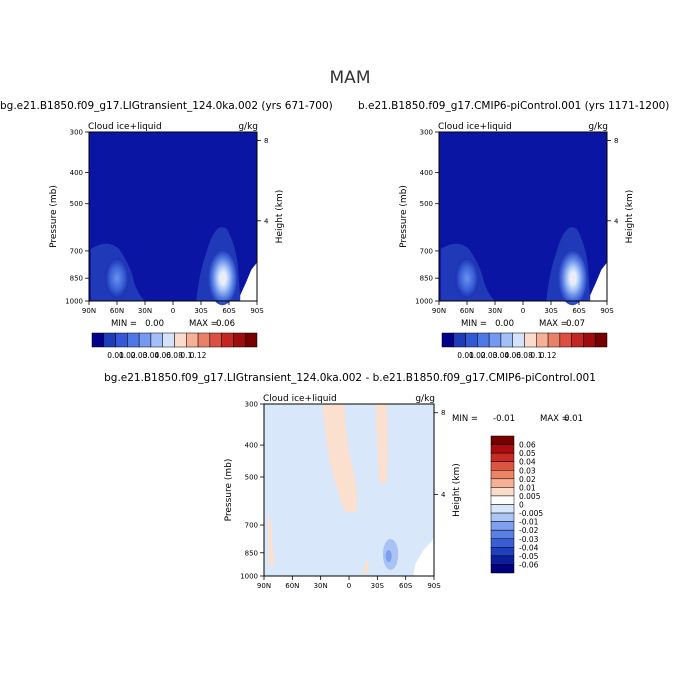 The height and width of the screenshot is (700, 700). What do you see at coordinates (489, 355) in the screenshot?
I see `colorbar-label: 0.03` at bounding box center [489, 355].